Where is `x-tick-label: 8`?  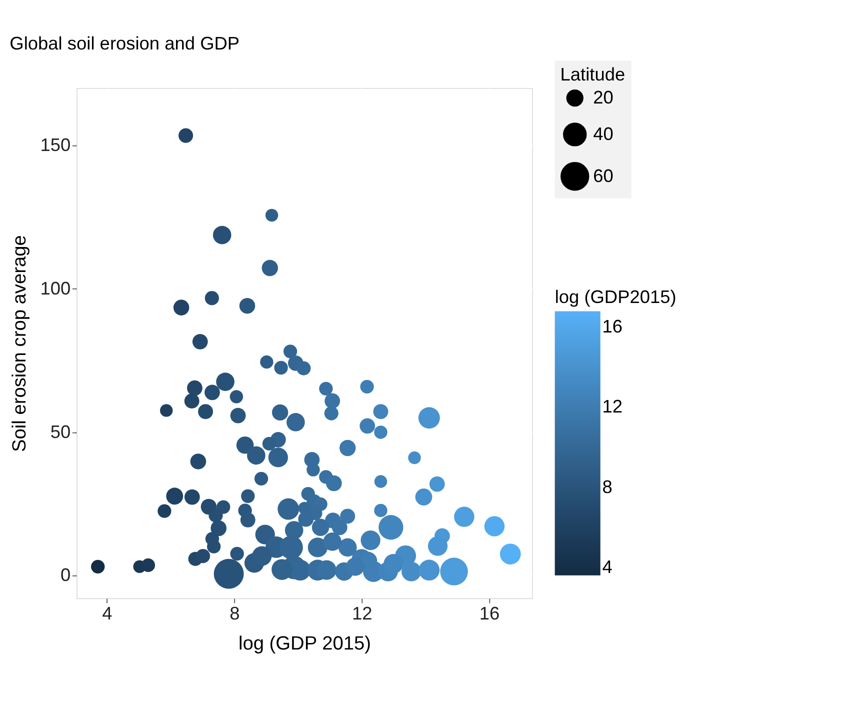 x-tick-label: 8 is located at coordinates (235, 614).